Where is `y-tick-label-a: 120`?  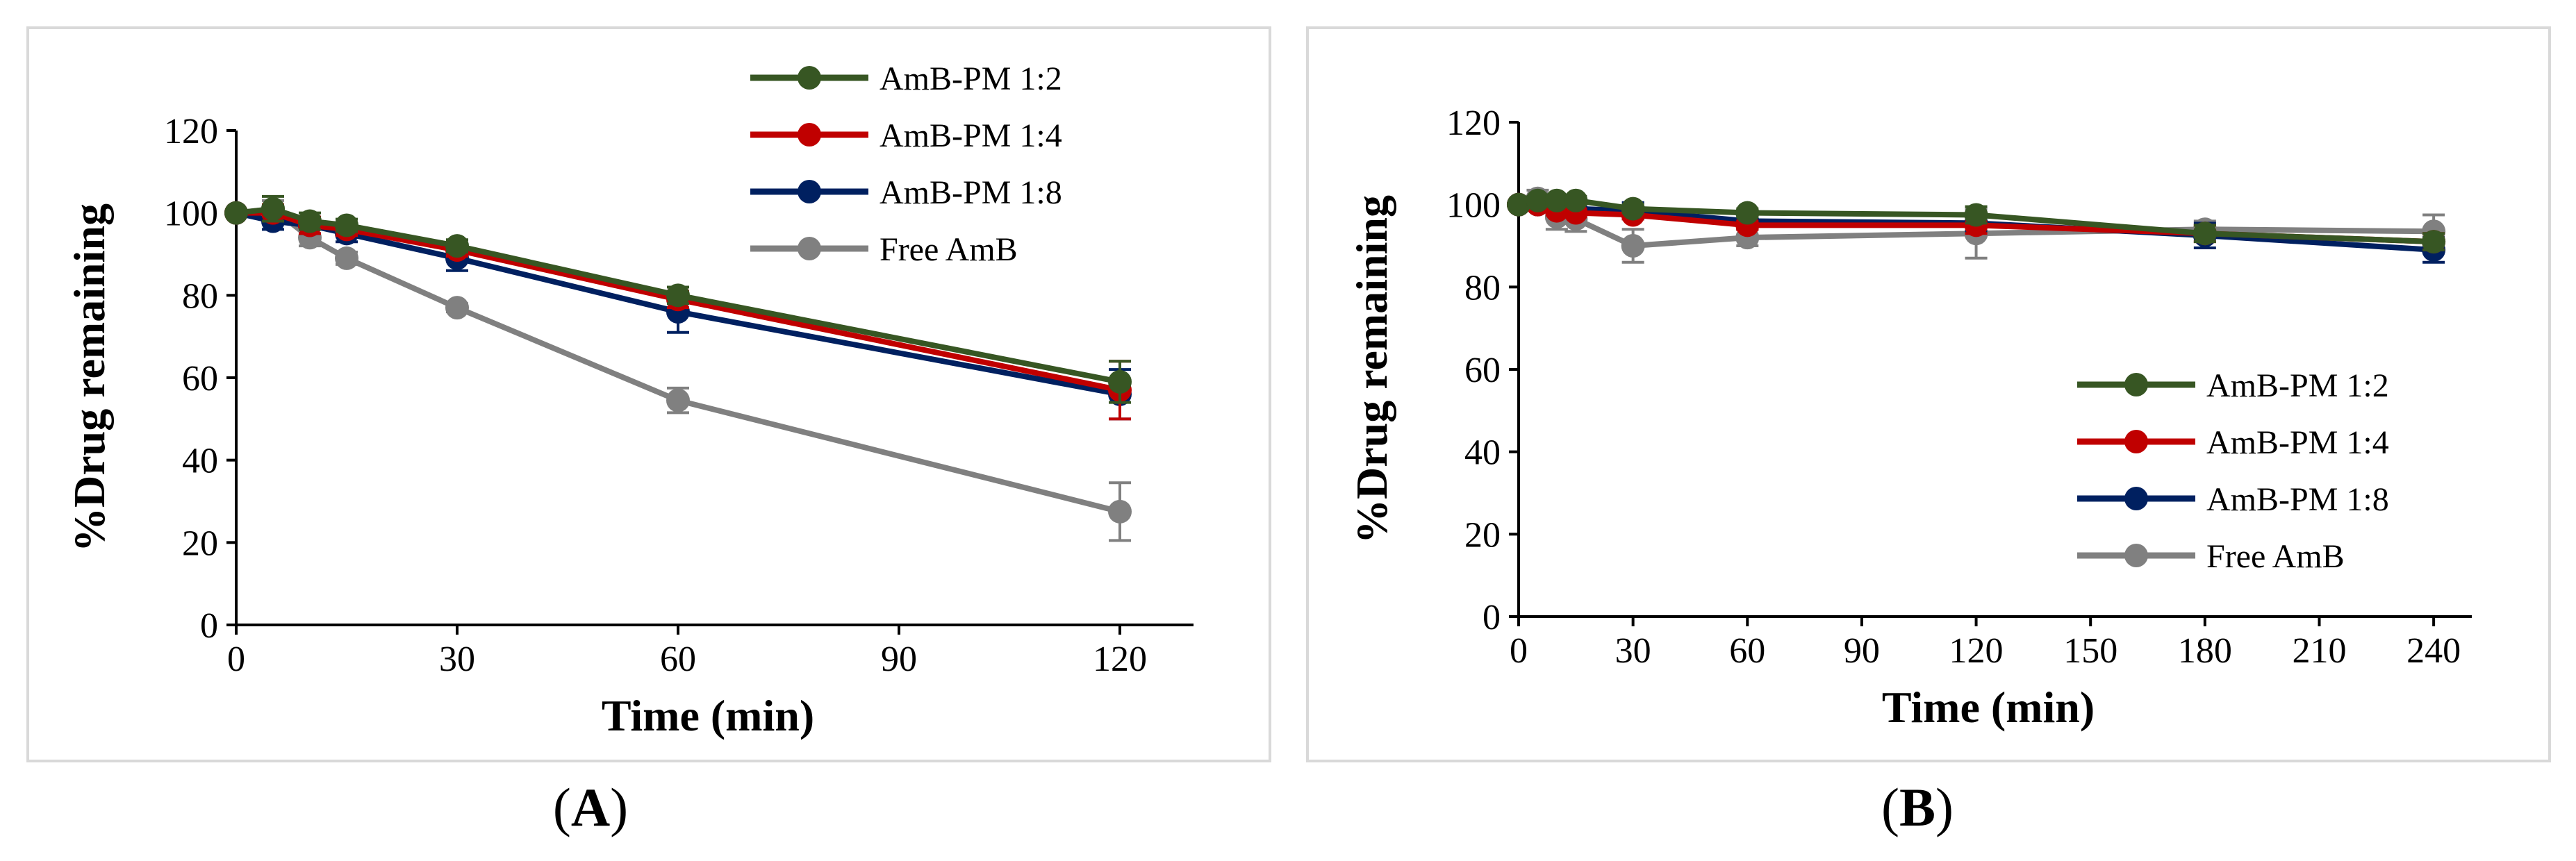
y-tick-label-a: 120 is located at coordinates (191, 131).